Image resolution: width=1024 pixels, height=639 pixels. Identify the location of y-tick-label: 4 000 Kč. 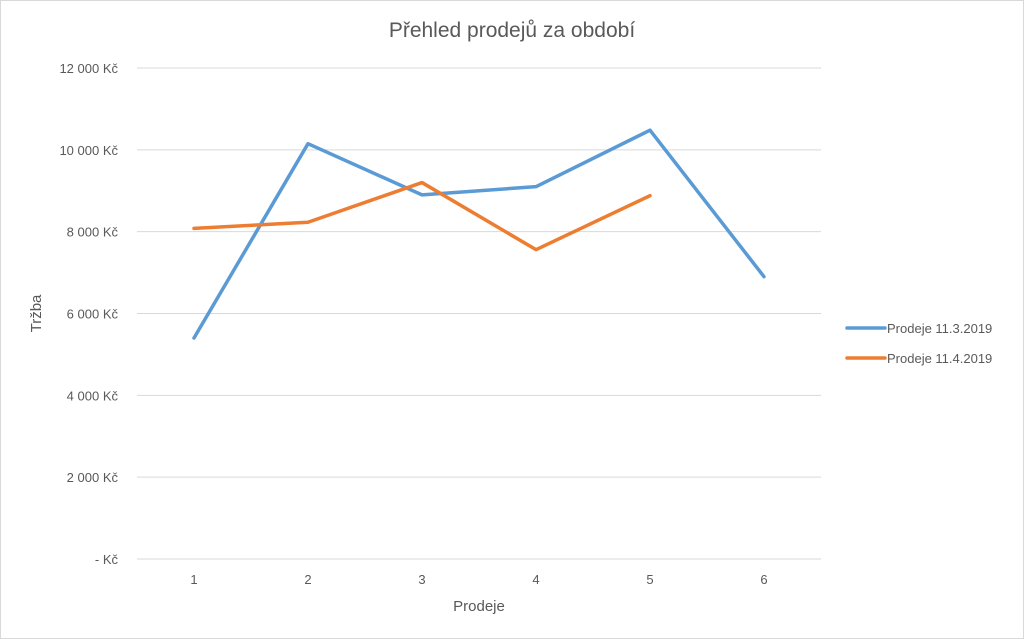
(93, 395).